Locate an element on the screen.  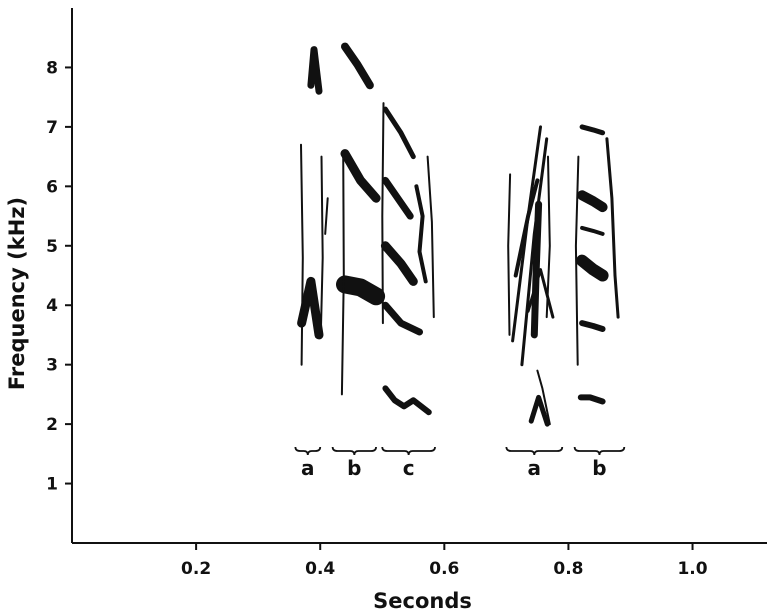
y-tick-label: 7 is located at coordinates (52, 128).